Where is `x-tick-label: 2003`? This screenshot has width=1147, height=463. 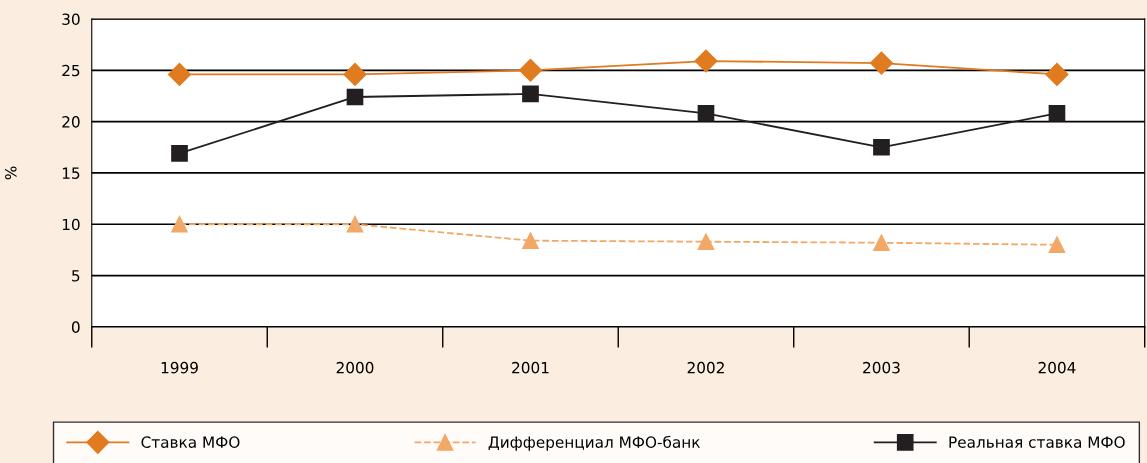 x-tick-label: 2003 is located at coordinates (881, 367).